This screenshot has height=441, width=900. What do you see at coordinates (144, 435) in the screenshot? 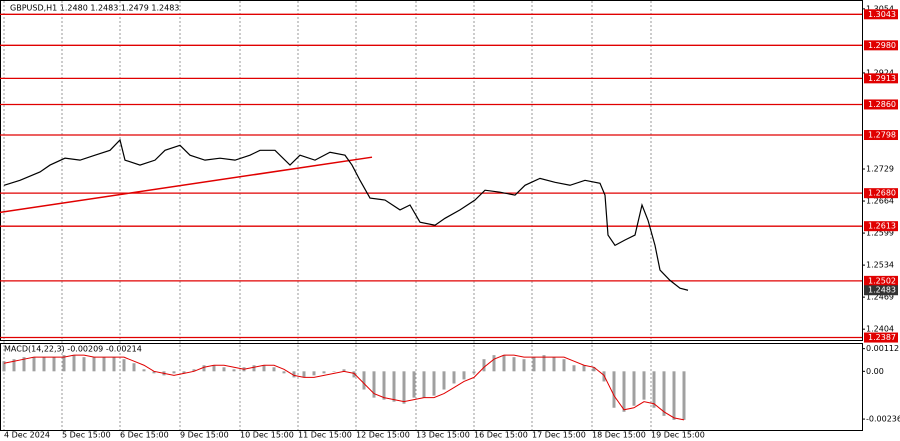
I see `x-tick-label: 6 Dec 15:00` at bounding box center [144, 435].